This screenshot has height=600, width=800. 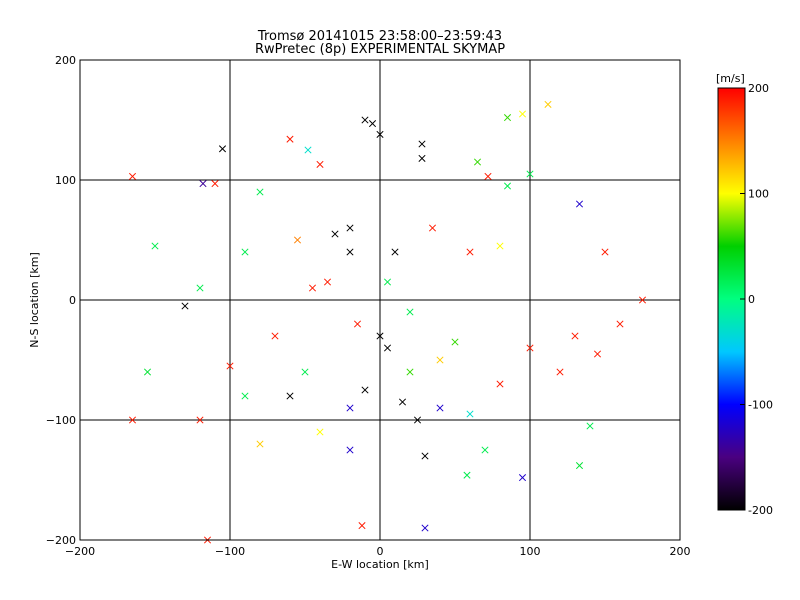 I want to click on colorbar-label: [m/s], so click(x=730, y=78).